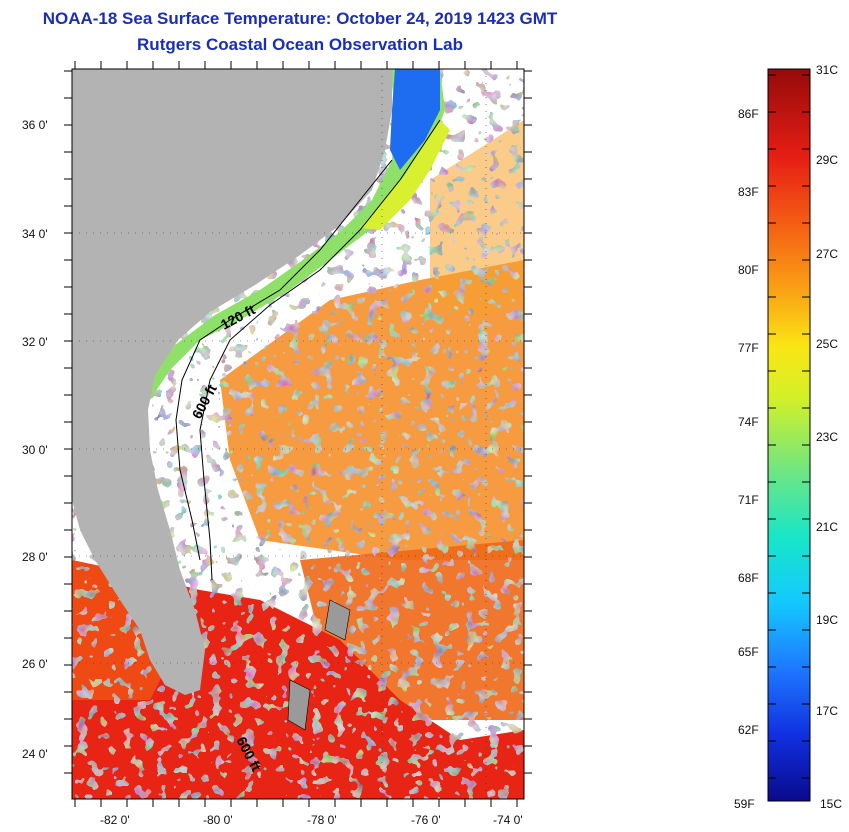 This screenshot has width=849, height=832. Describe the element at coordinates (322, 820) in the screenshot. I see `lon-label: -78 0'` at that location.